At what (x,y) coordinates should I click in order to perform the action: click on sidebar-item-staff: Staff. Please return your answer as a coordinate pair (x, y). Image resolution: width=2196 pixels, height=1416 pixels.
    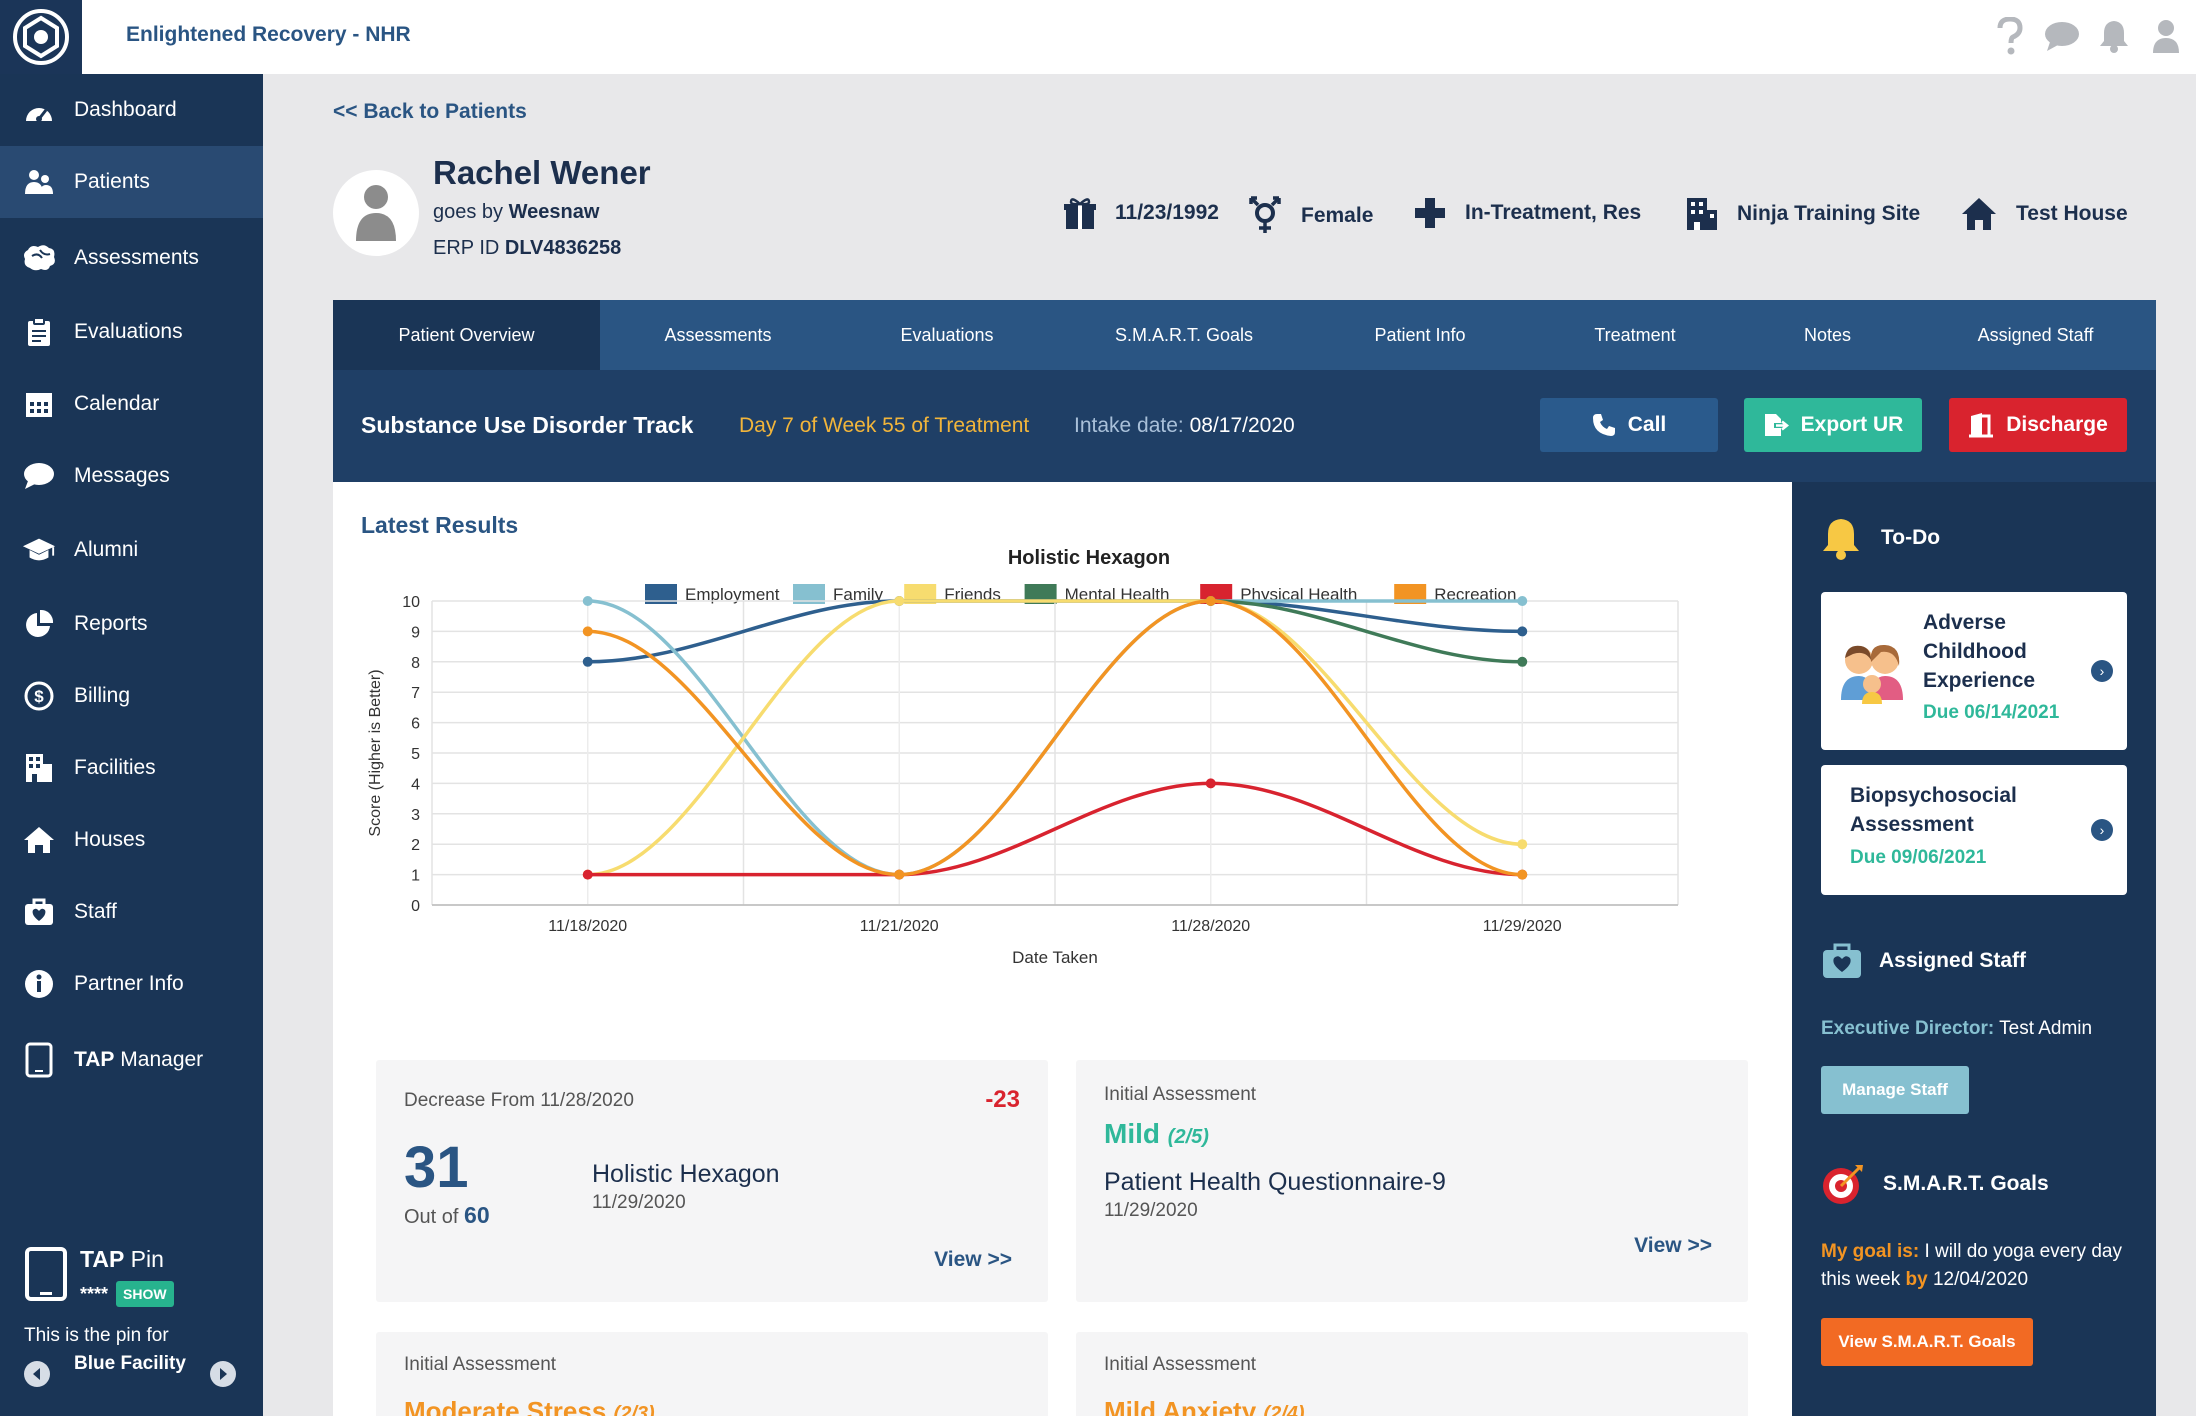
    Looking at the image, I should click on (131, 912).